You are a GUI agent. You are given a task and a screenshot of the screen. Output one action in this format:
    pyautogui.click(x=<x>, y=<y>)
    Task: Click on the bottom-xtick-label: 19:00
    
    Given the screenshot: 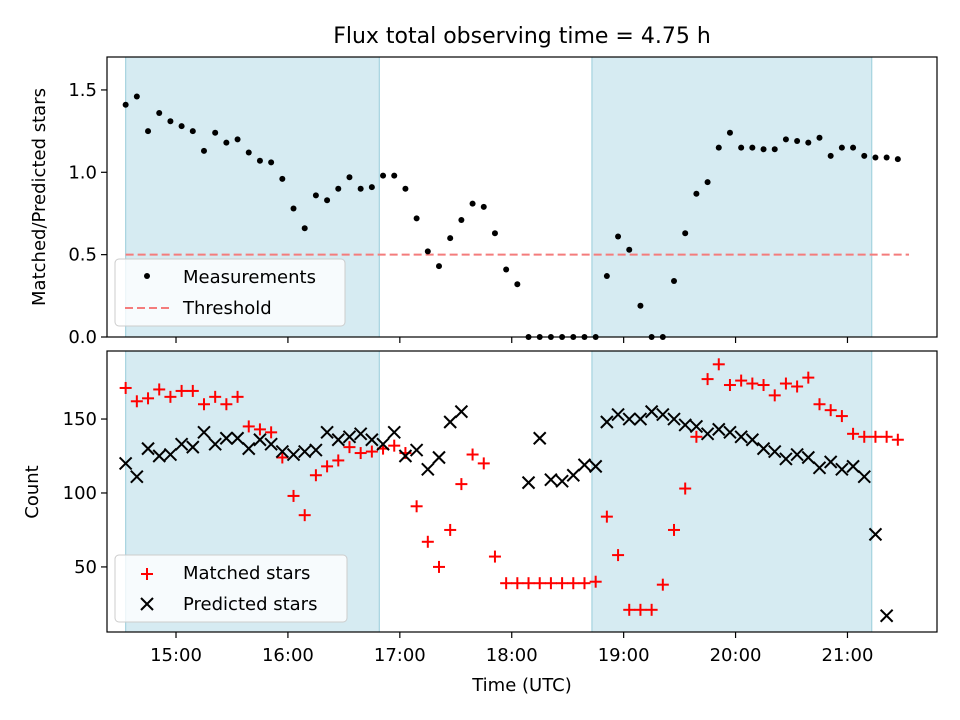 What is the action you would take?
    pyautogui.click(x=624, y=655)
    